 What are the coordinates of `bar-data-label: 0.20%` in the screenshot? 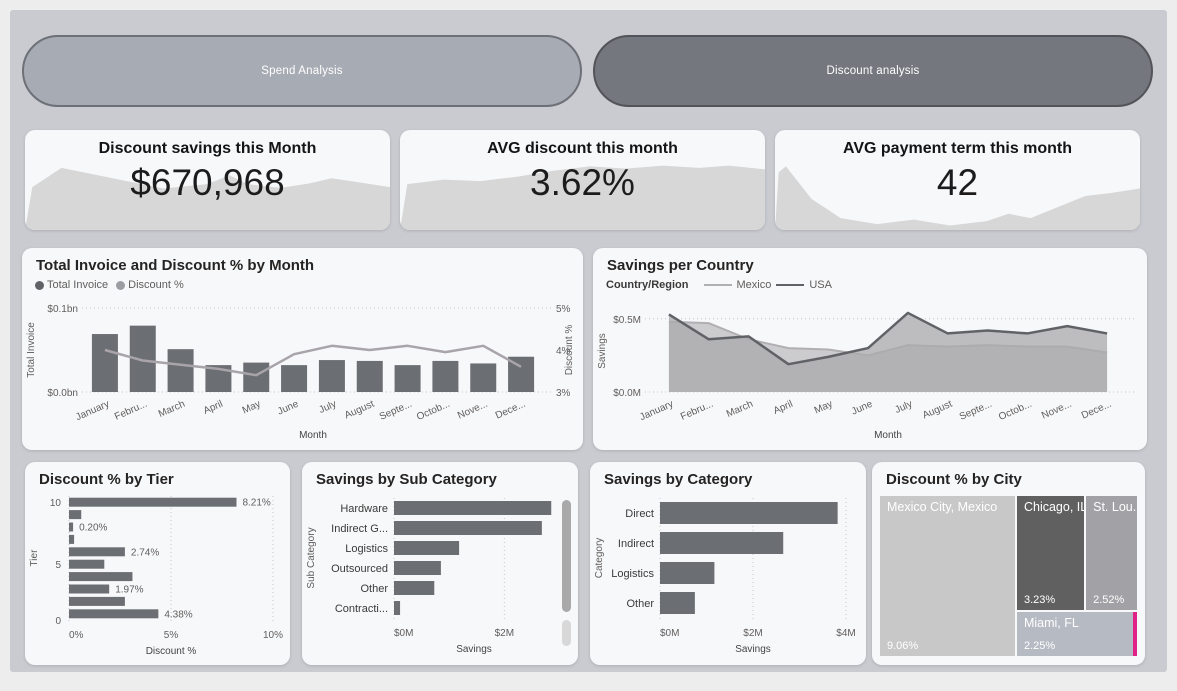 It's located at (93, 528).